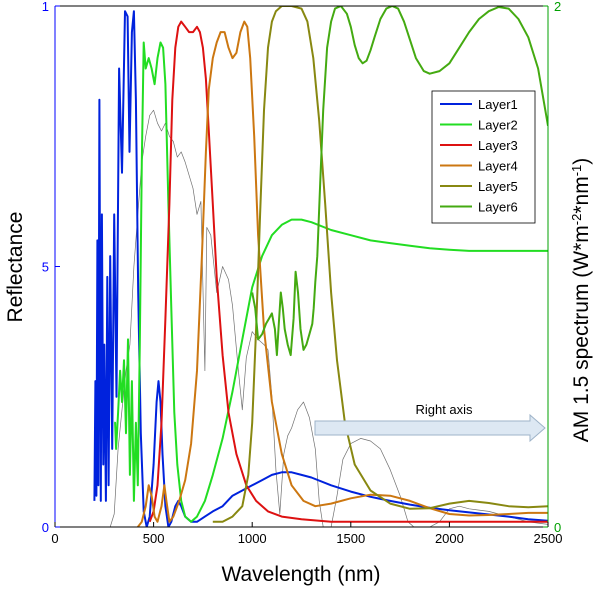 This screenshot has height=589, width=600. What do you see at coordinates (54, 538) in the screenshot?
I see `x-tick-label: 0` at bounding box center [54, 538].